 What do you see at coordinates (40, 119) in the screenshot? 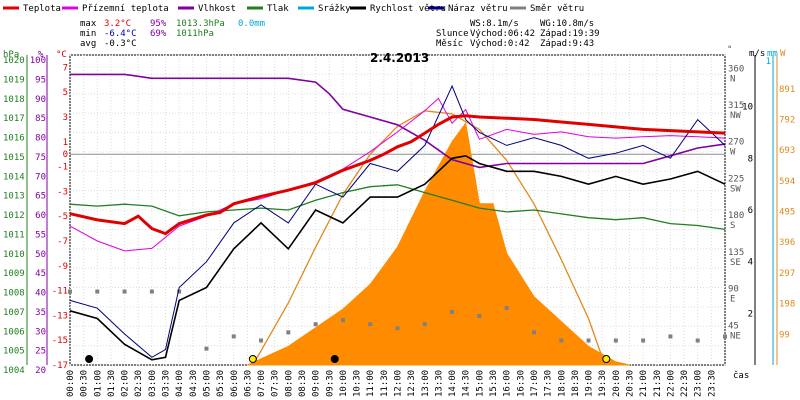
I see `pct-tick: 85` at bounding box center [40, 119].